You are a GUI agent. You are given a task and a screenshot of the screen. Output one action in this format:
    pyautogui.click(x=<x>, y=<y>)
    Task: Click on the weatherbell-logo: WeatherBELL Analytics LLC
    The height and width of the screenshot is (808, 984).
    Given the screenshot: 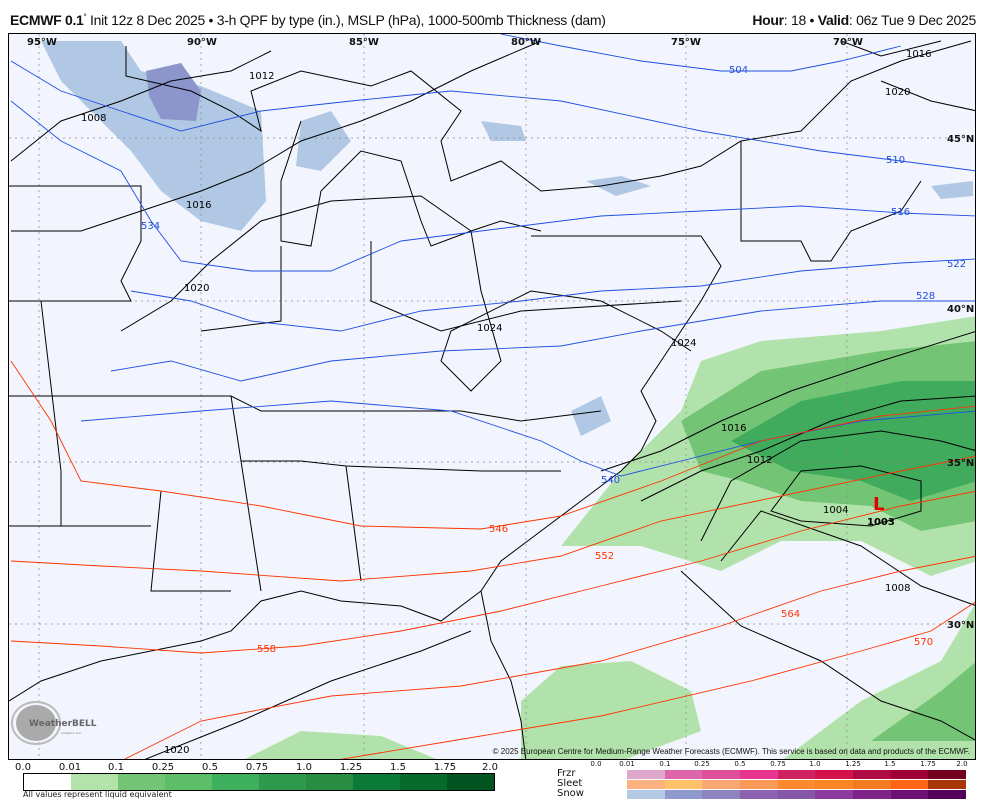 What is the action you would take?
    pyautogui.click(x=54, y=723)
    